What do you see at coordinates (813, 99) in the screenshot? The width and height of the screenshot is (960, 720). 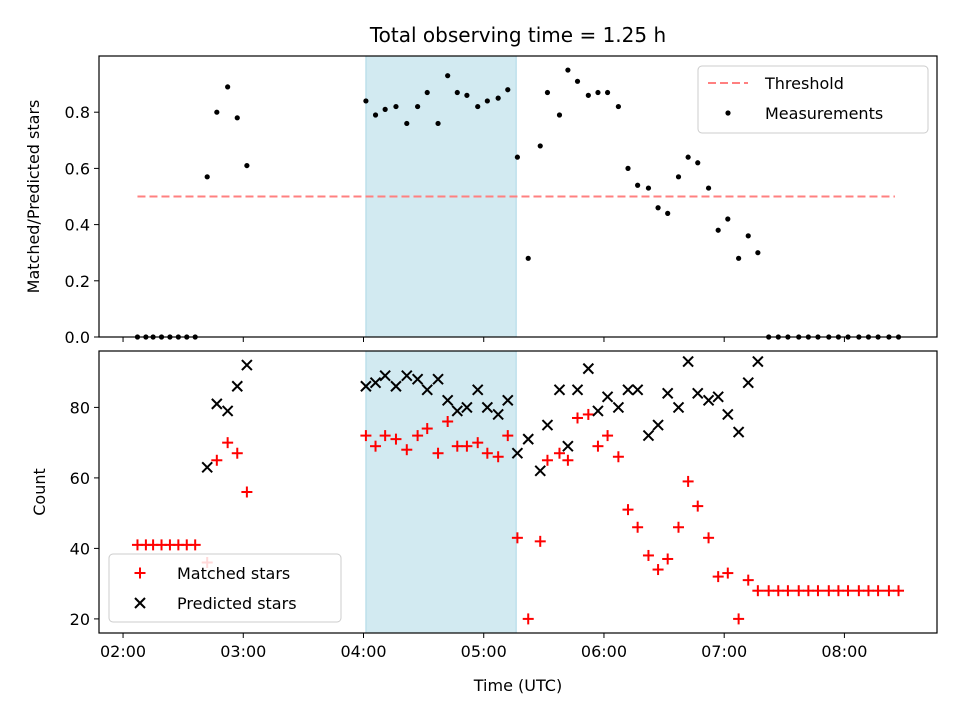 I see `top-legend: Threshold Measurements` at bounding box center [813, 99].